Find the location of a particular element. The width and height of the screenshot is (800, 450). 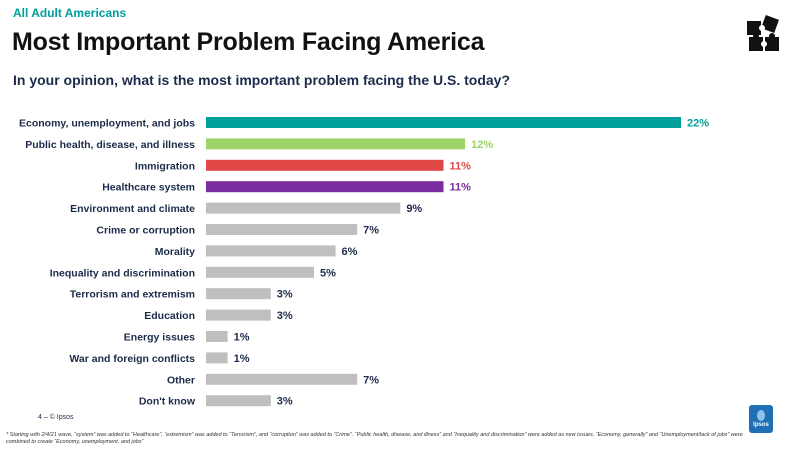

value-label: 22% is located at coordinates (698, 124).